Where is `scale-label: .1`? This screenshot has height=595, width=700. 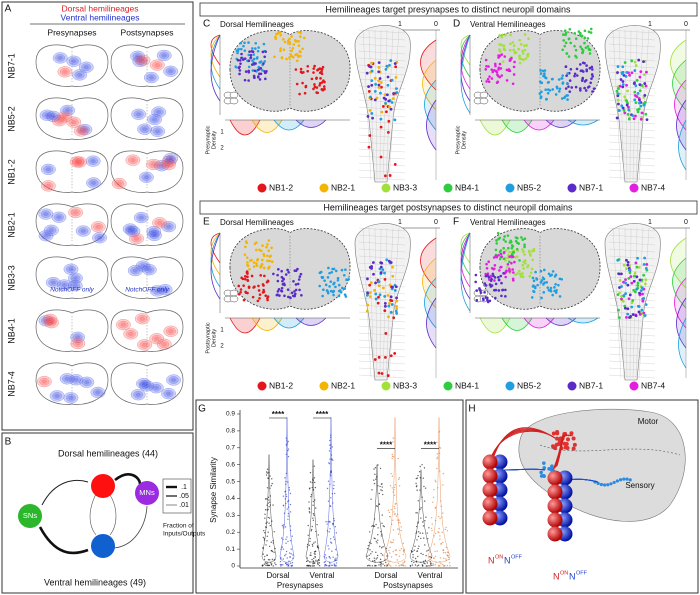
scale-label: .1 is located at coordinates (184, 487).